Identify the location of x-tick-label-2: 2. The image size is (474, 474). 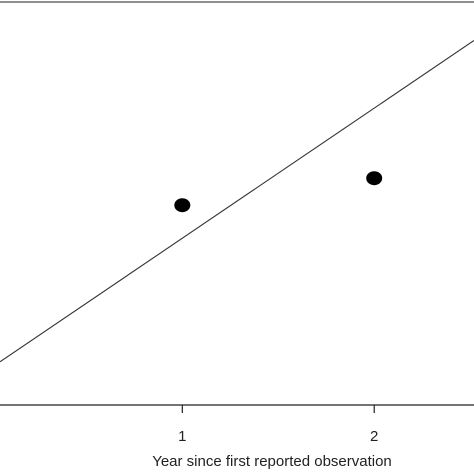
(374, 436).